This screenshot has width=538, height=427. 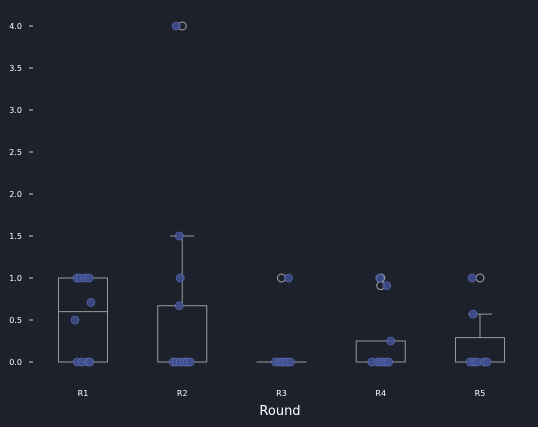 What do you see at coordinates (15, 320) in the screenshot?
I see `y-tick-label: 0.5` at bounding box center [15, 320].